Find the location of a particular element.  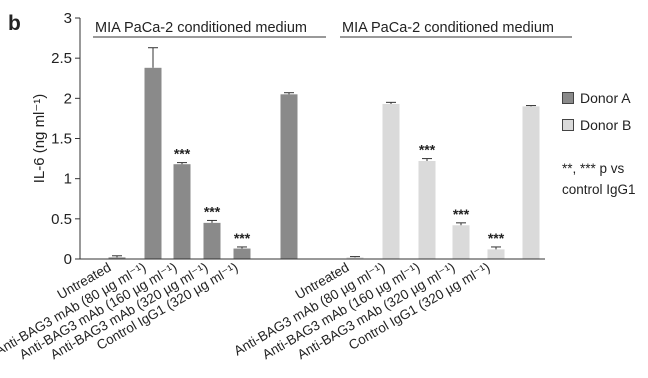

legend-donor-a: Donor A is located at coordinates (596, 98).